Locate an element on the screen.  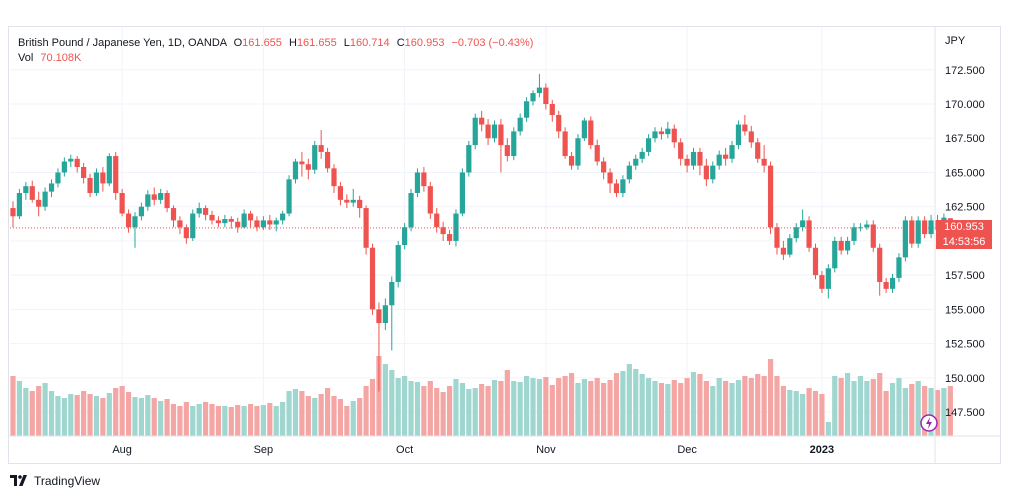
high-value: 161.655 is located at coordinates (316, 43).